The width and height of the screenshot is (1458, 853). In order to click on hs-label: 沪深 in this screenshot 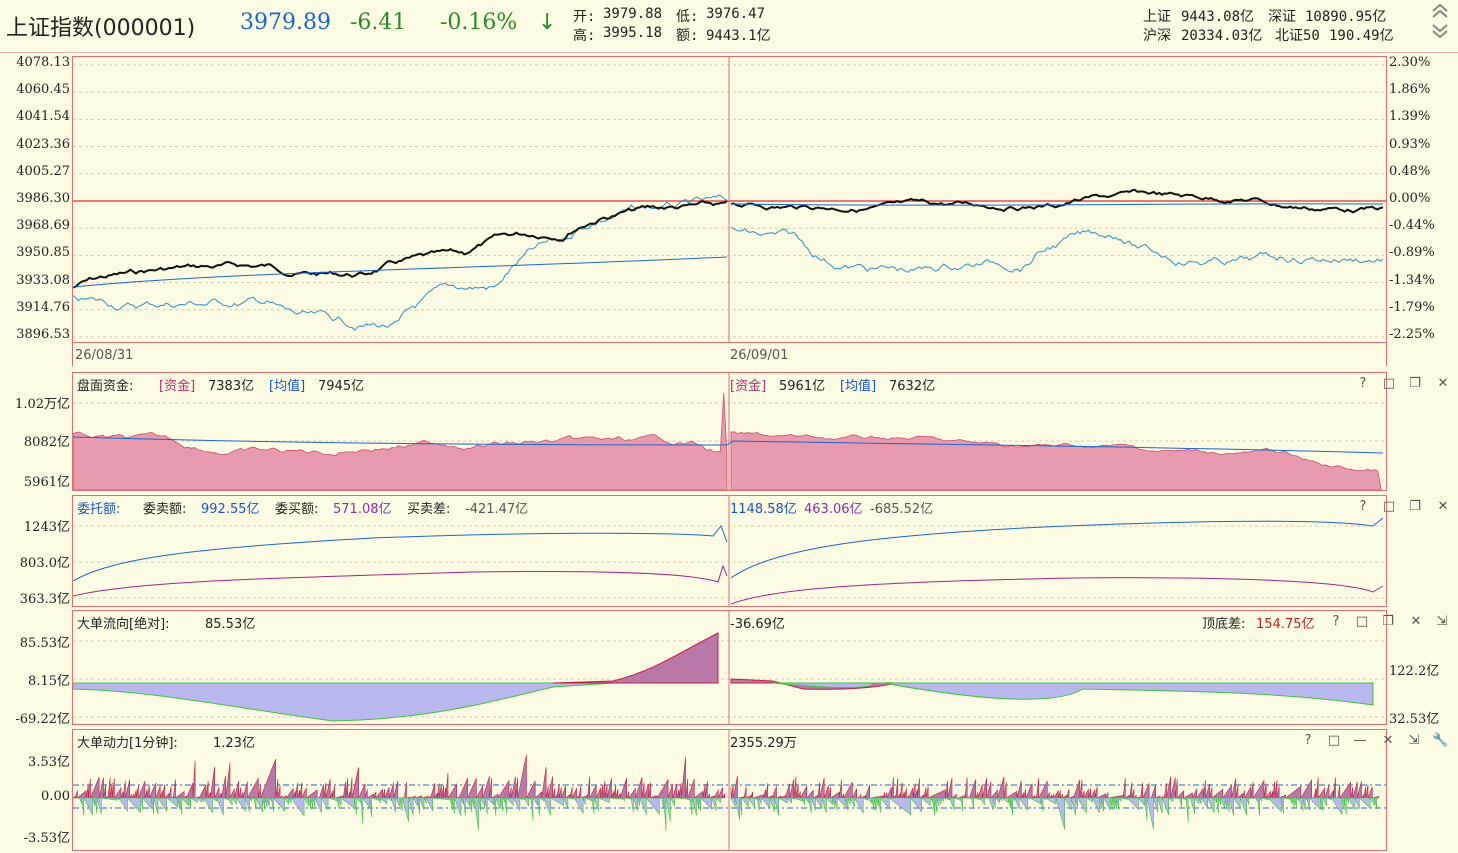, I will do `click(1157, 36)`.